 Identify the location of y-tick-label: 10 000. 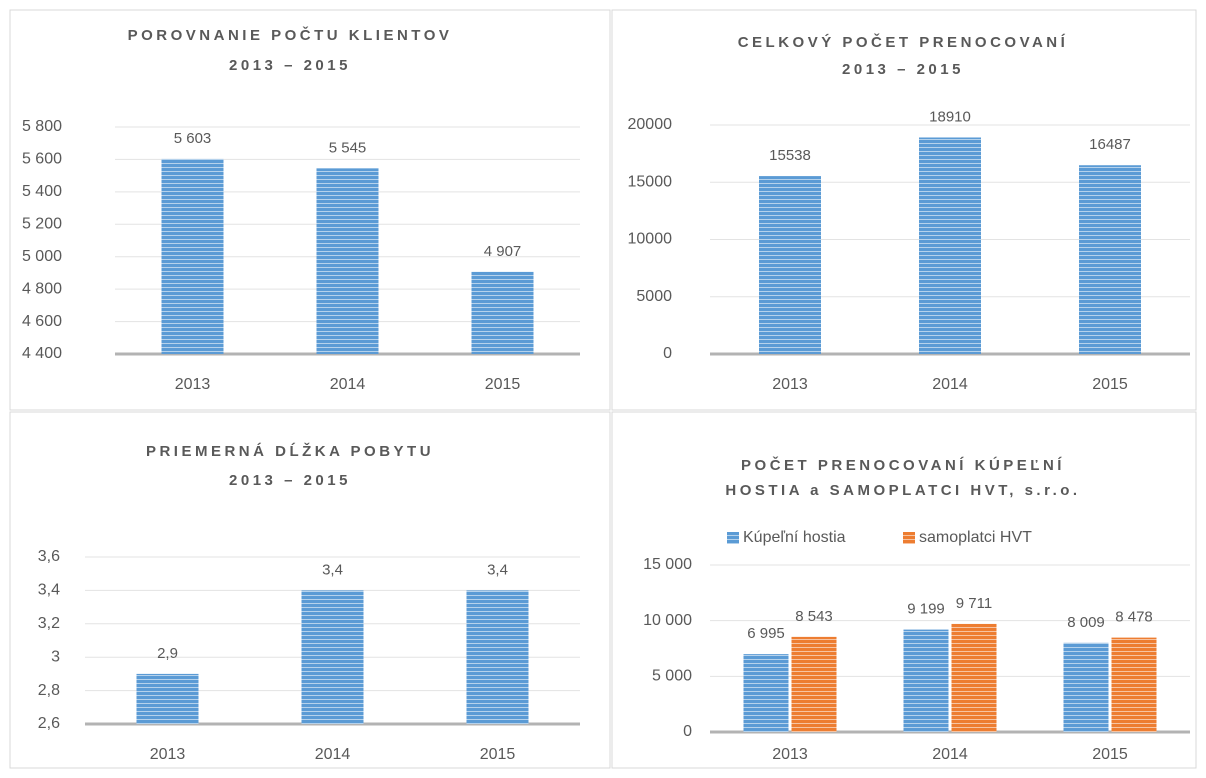
(667, 620).